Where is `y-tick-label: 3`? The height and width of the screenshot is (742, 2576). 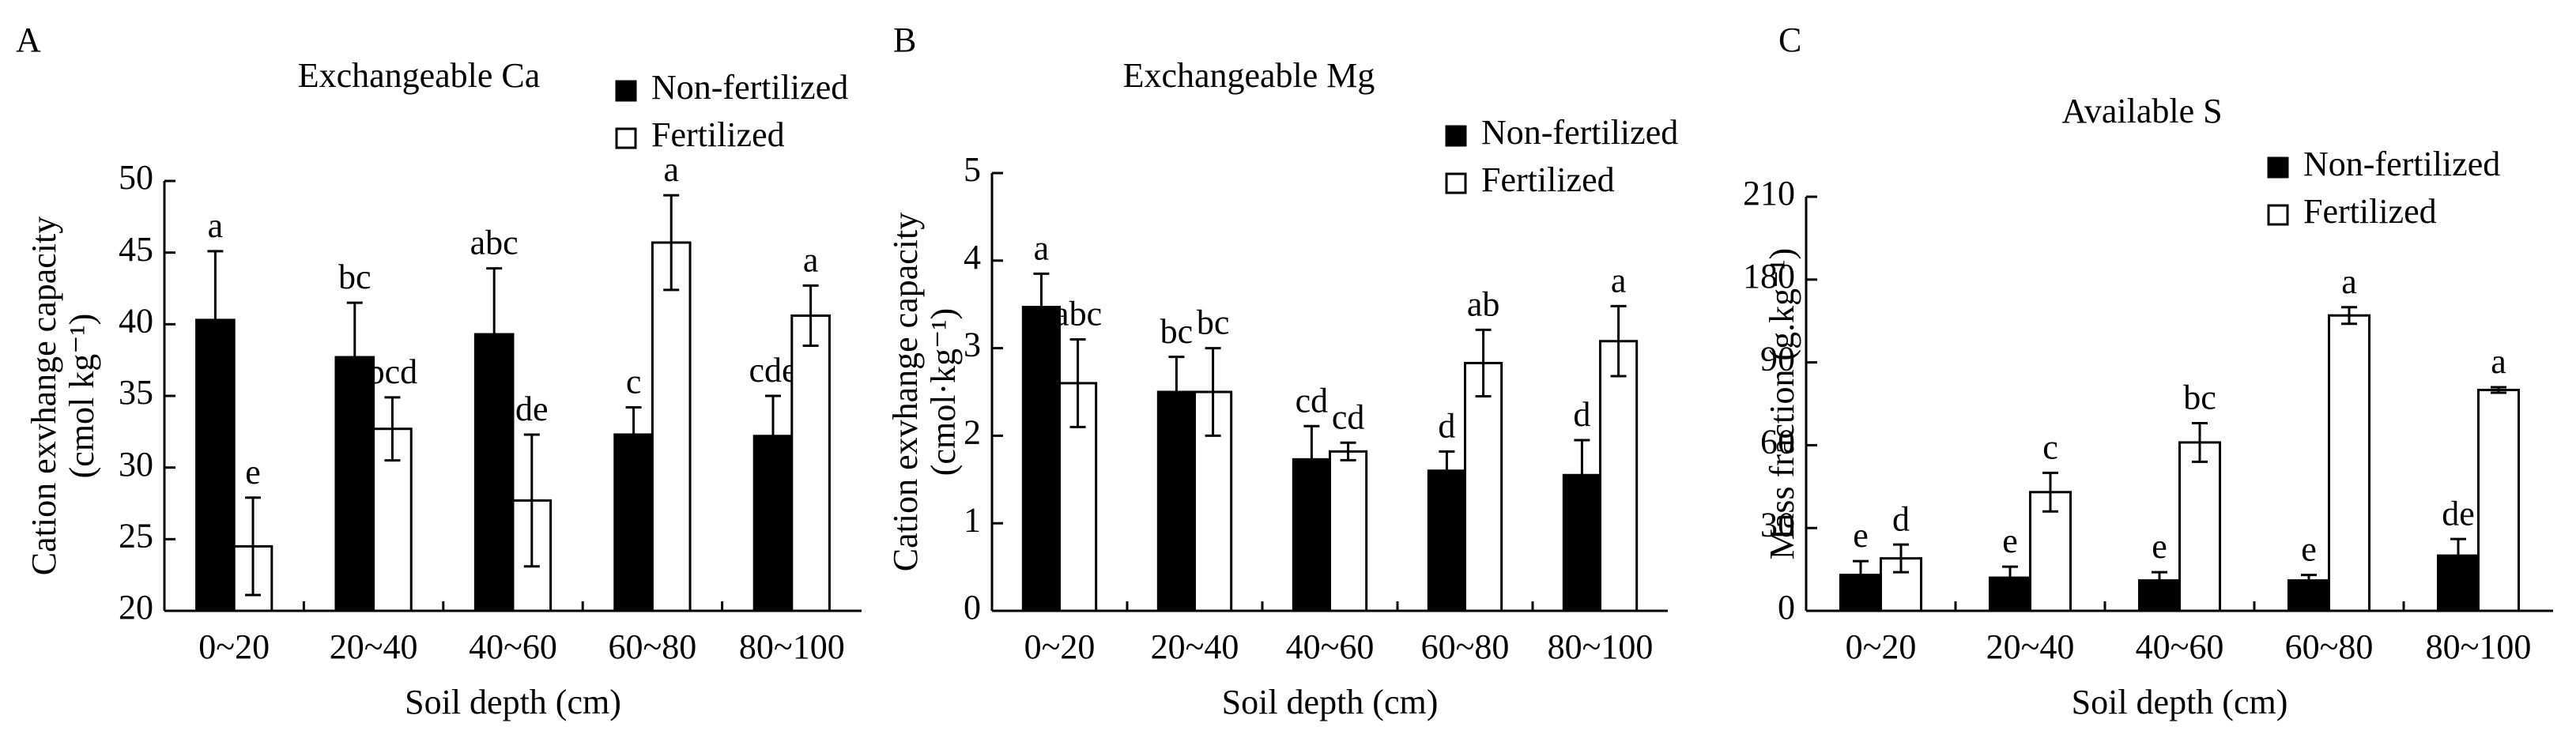
y-tick-label: 3 is located at coordinates (973, 345).